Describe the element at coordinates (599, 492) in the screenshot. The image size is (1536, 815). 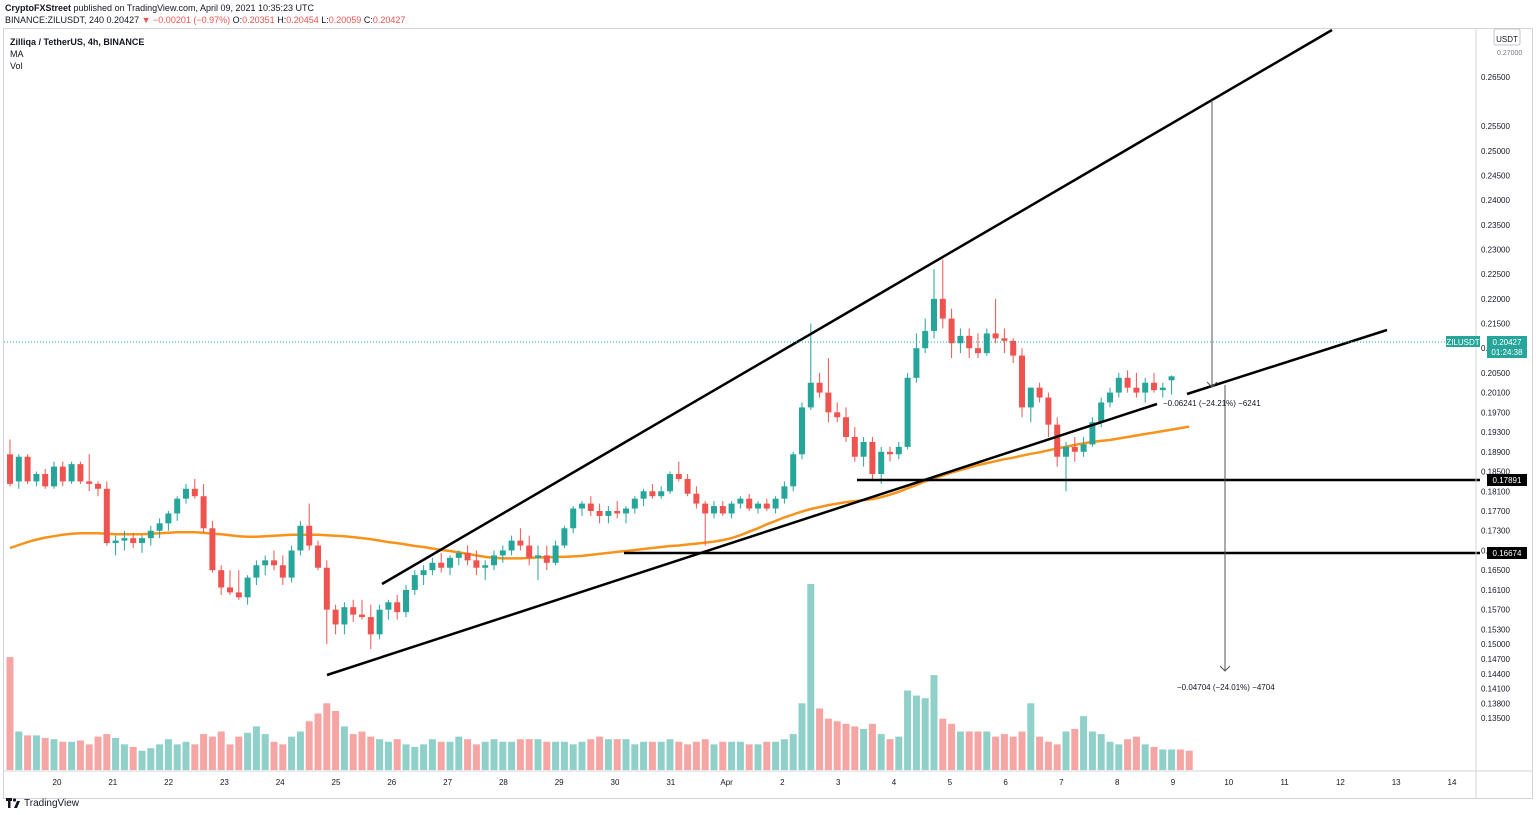
I see `moving-average-line` at that location.